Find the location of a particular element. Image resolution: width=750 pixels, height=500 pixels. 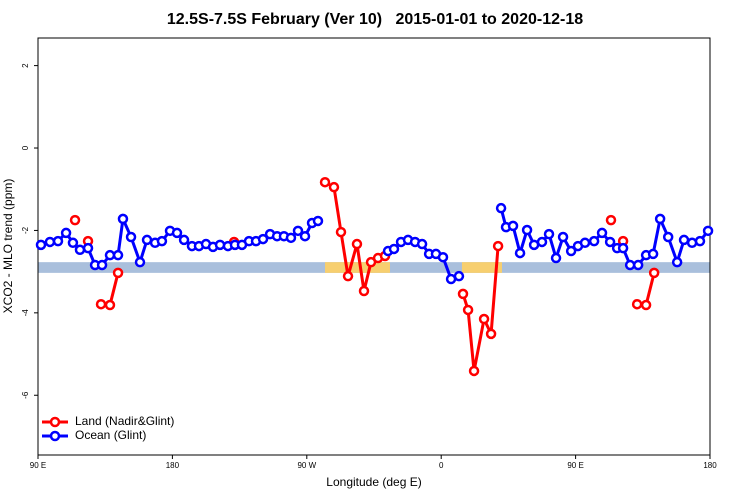

legend-label: Land (Nadir&Glint) is located at coordinates (124, 421).